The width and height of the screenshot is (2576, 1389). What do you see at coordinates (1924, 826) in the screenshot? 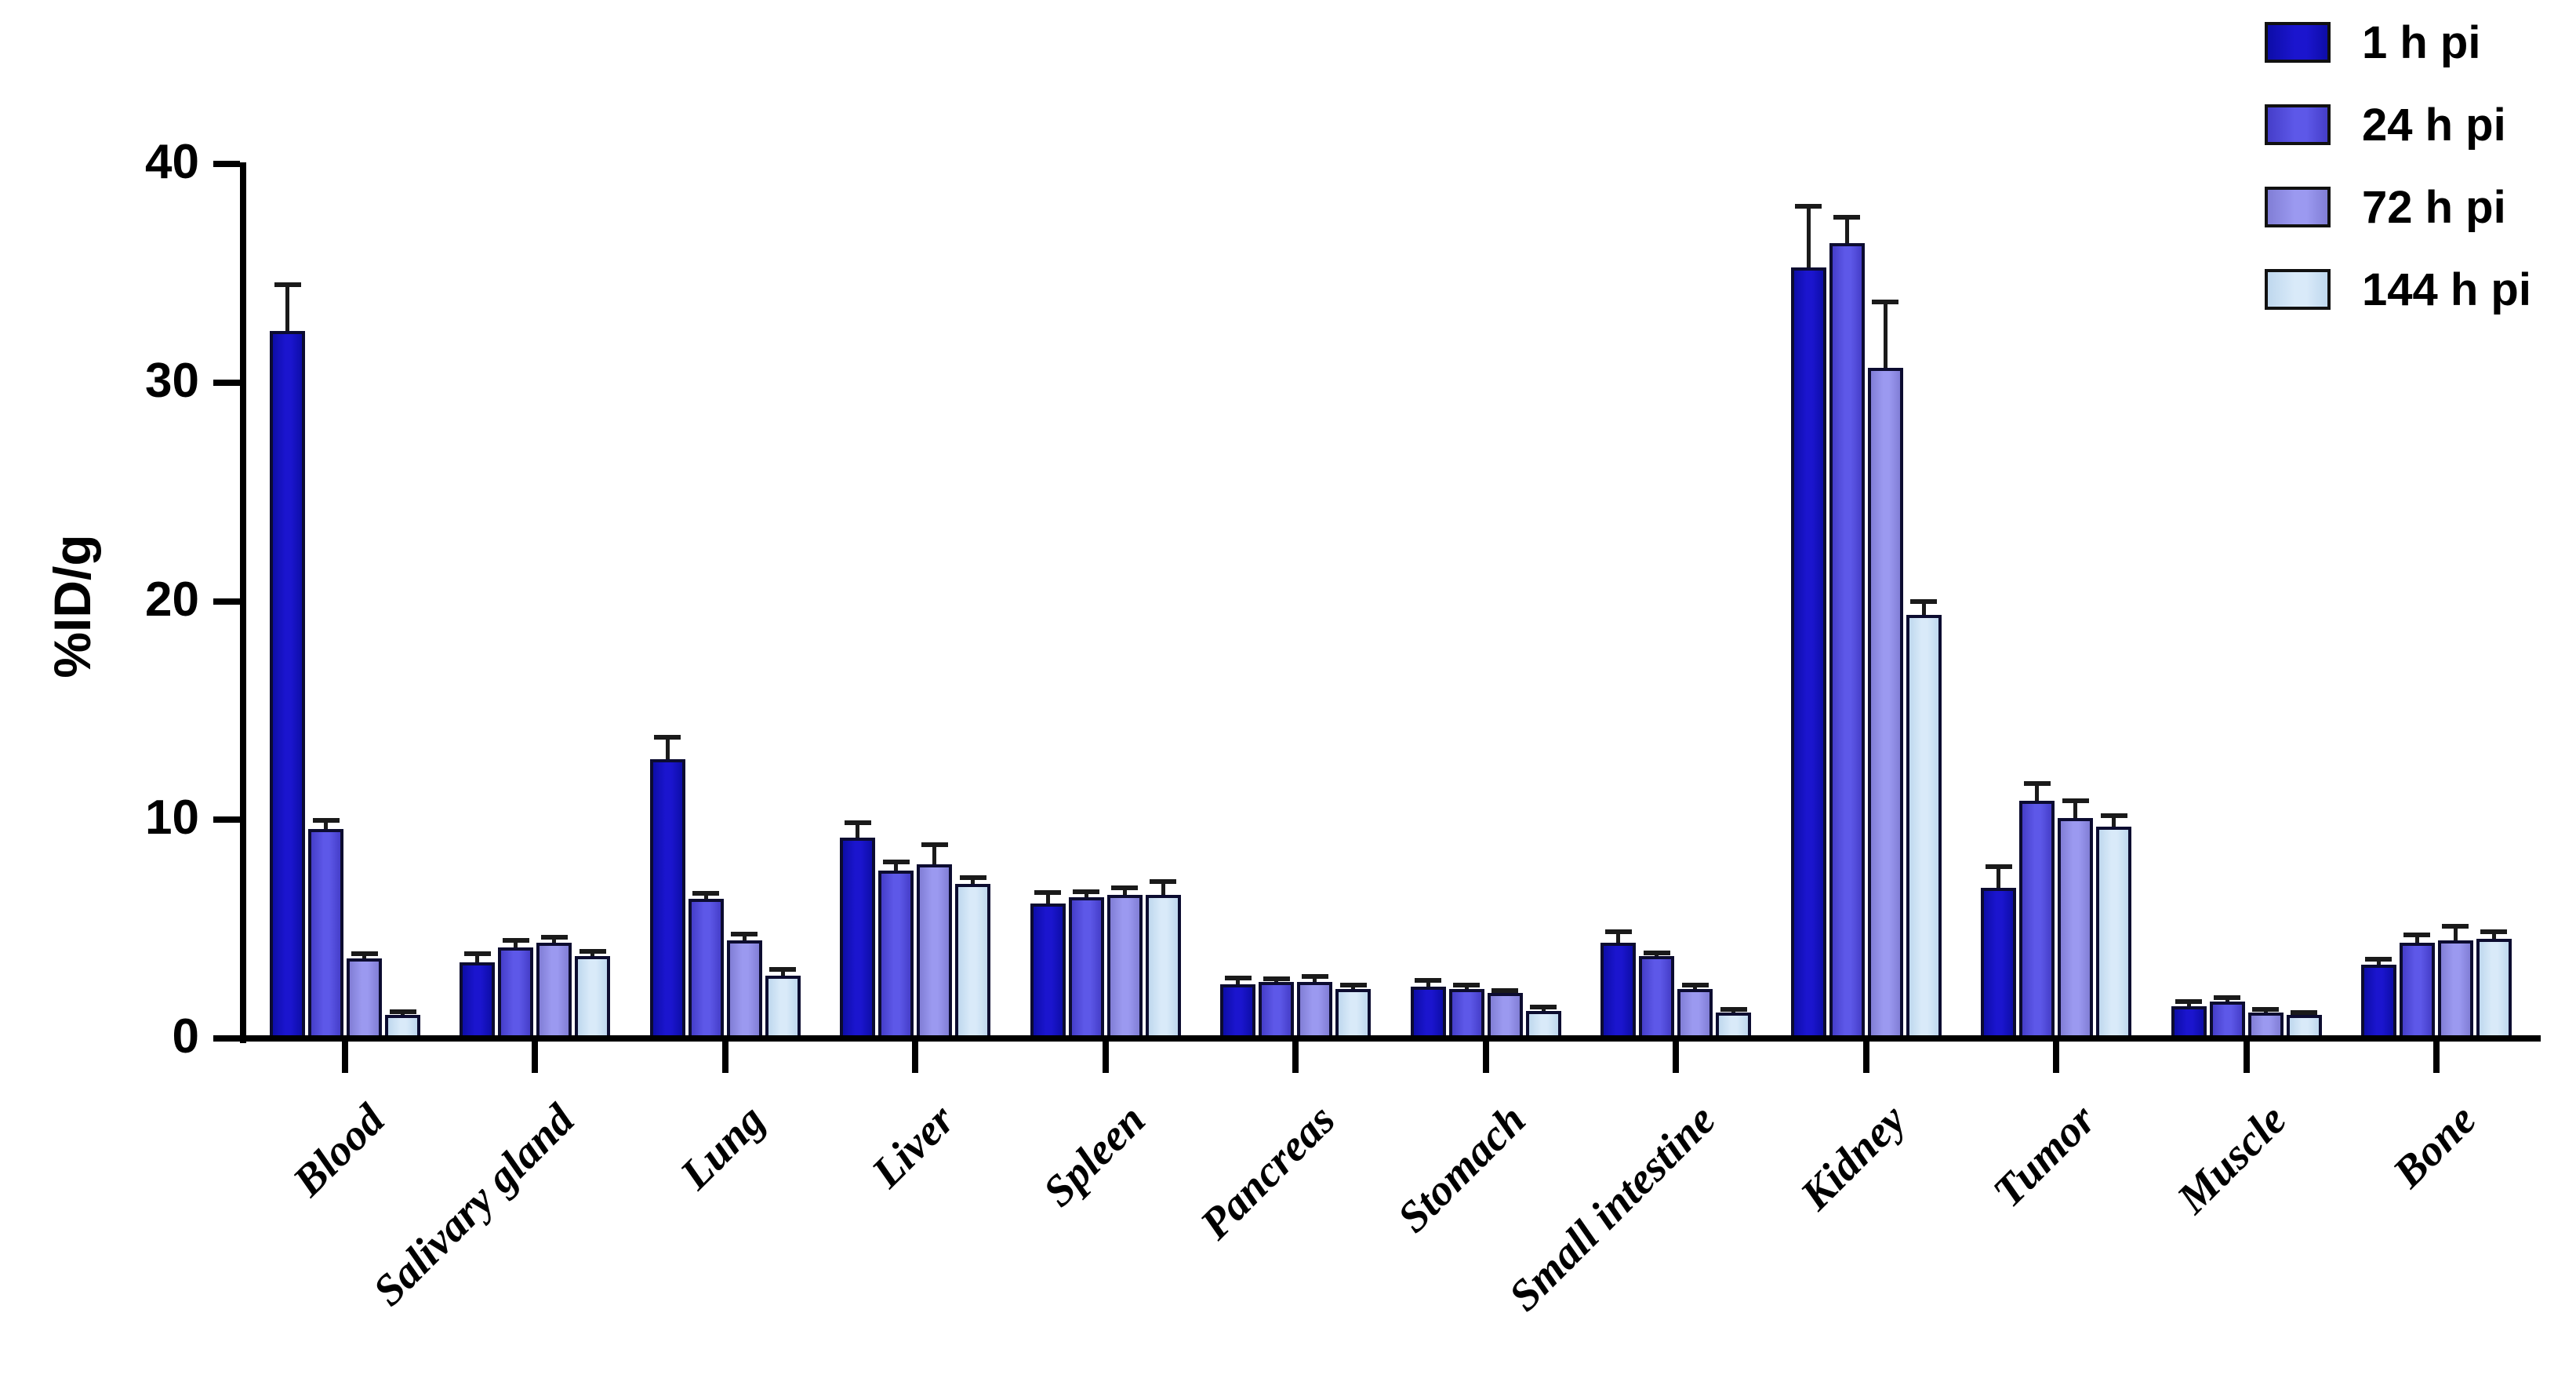
I see `bar-144-h-pi-kidney` at bounding box center [1924, 826].